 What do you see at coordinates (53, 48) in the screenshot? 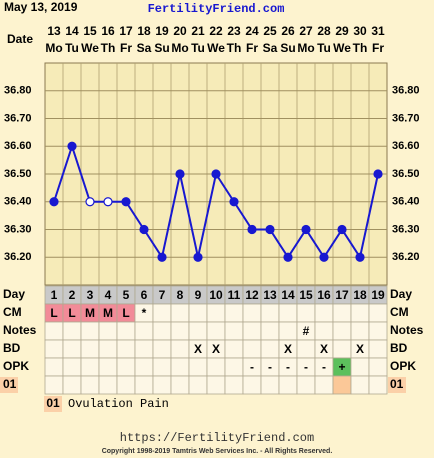
I see `weekday-label: Mo` at bounding box center [53, 48].